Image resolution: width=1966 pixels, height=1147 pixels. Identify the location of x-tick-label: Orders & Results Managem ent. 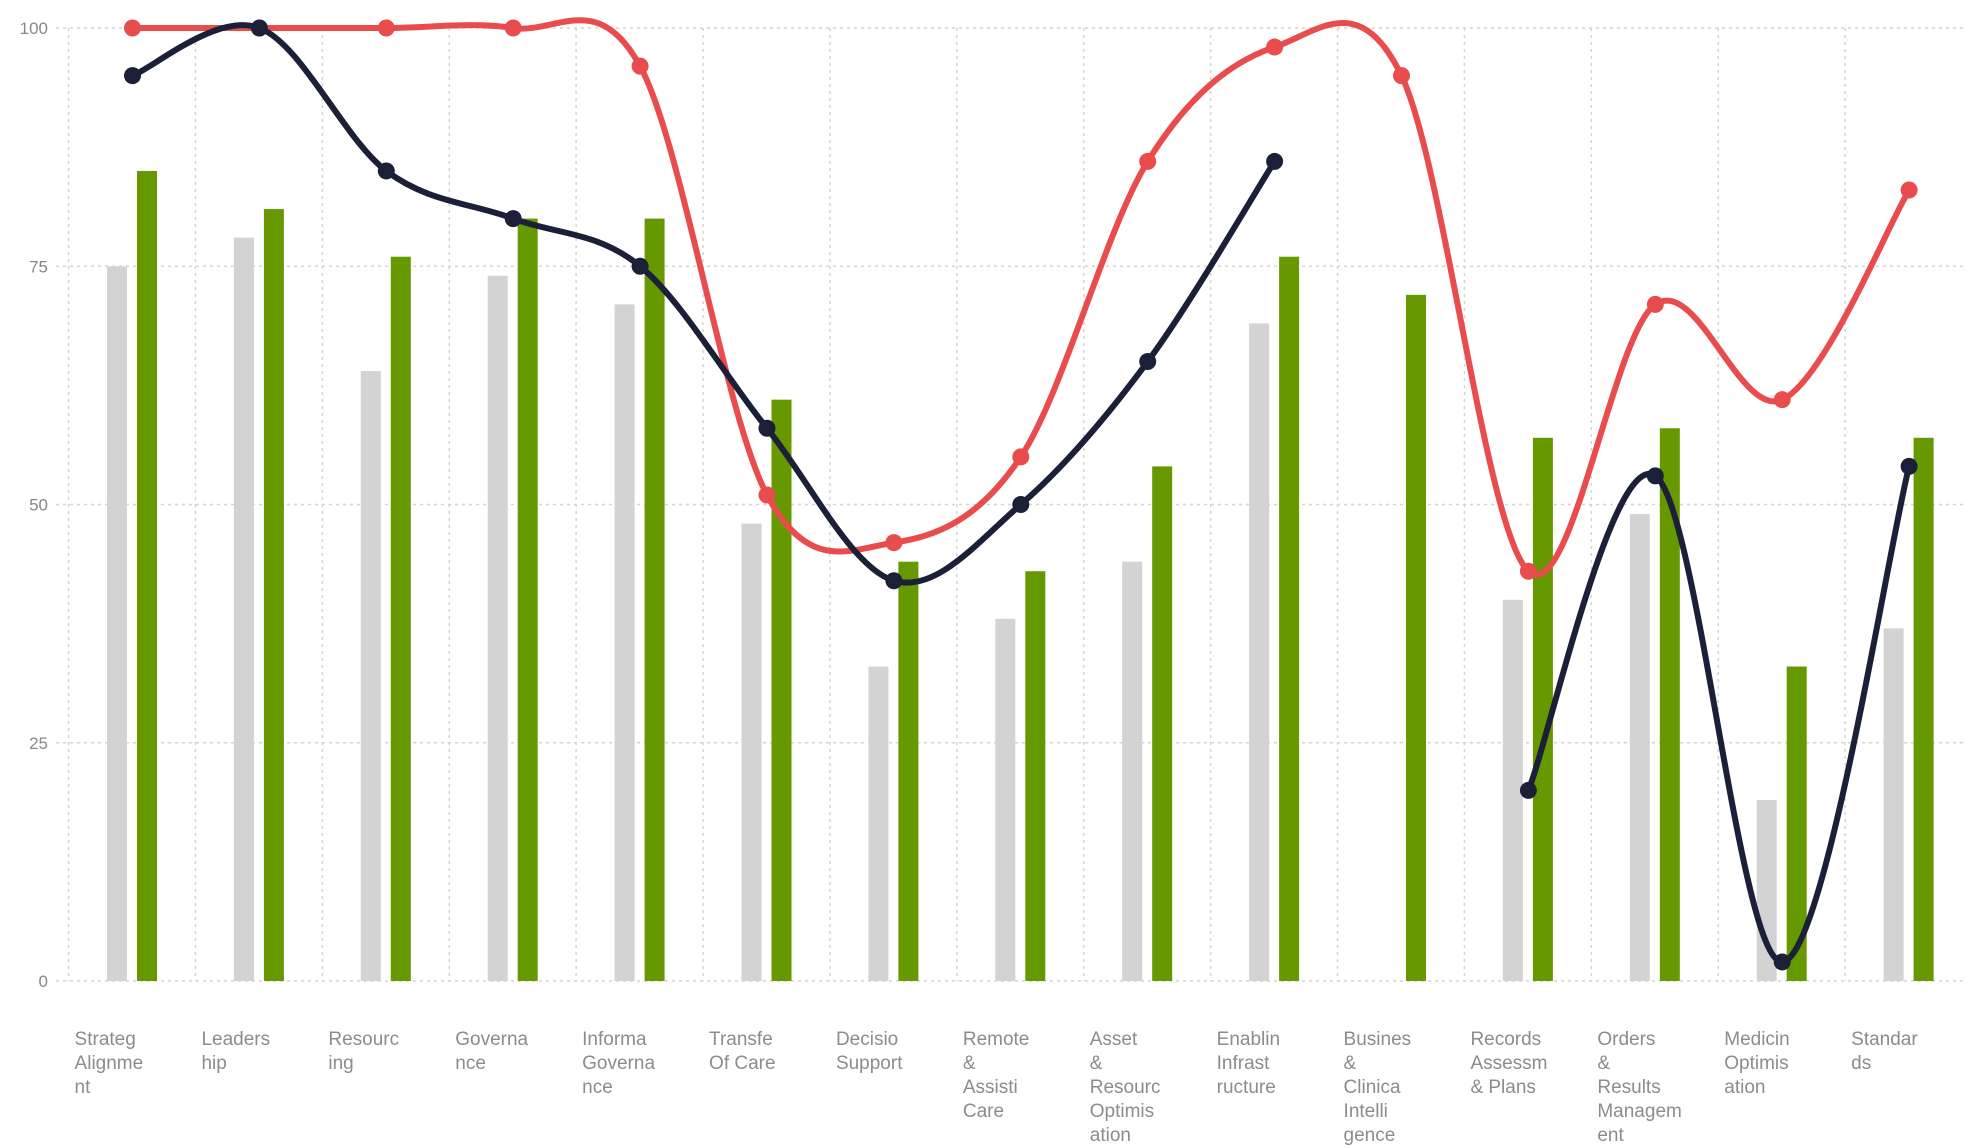
(1639, 1087).